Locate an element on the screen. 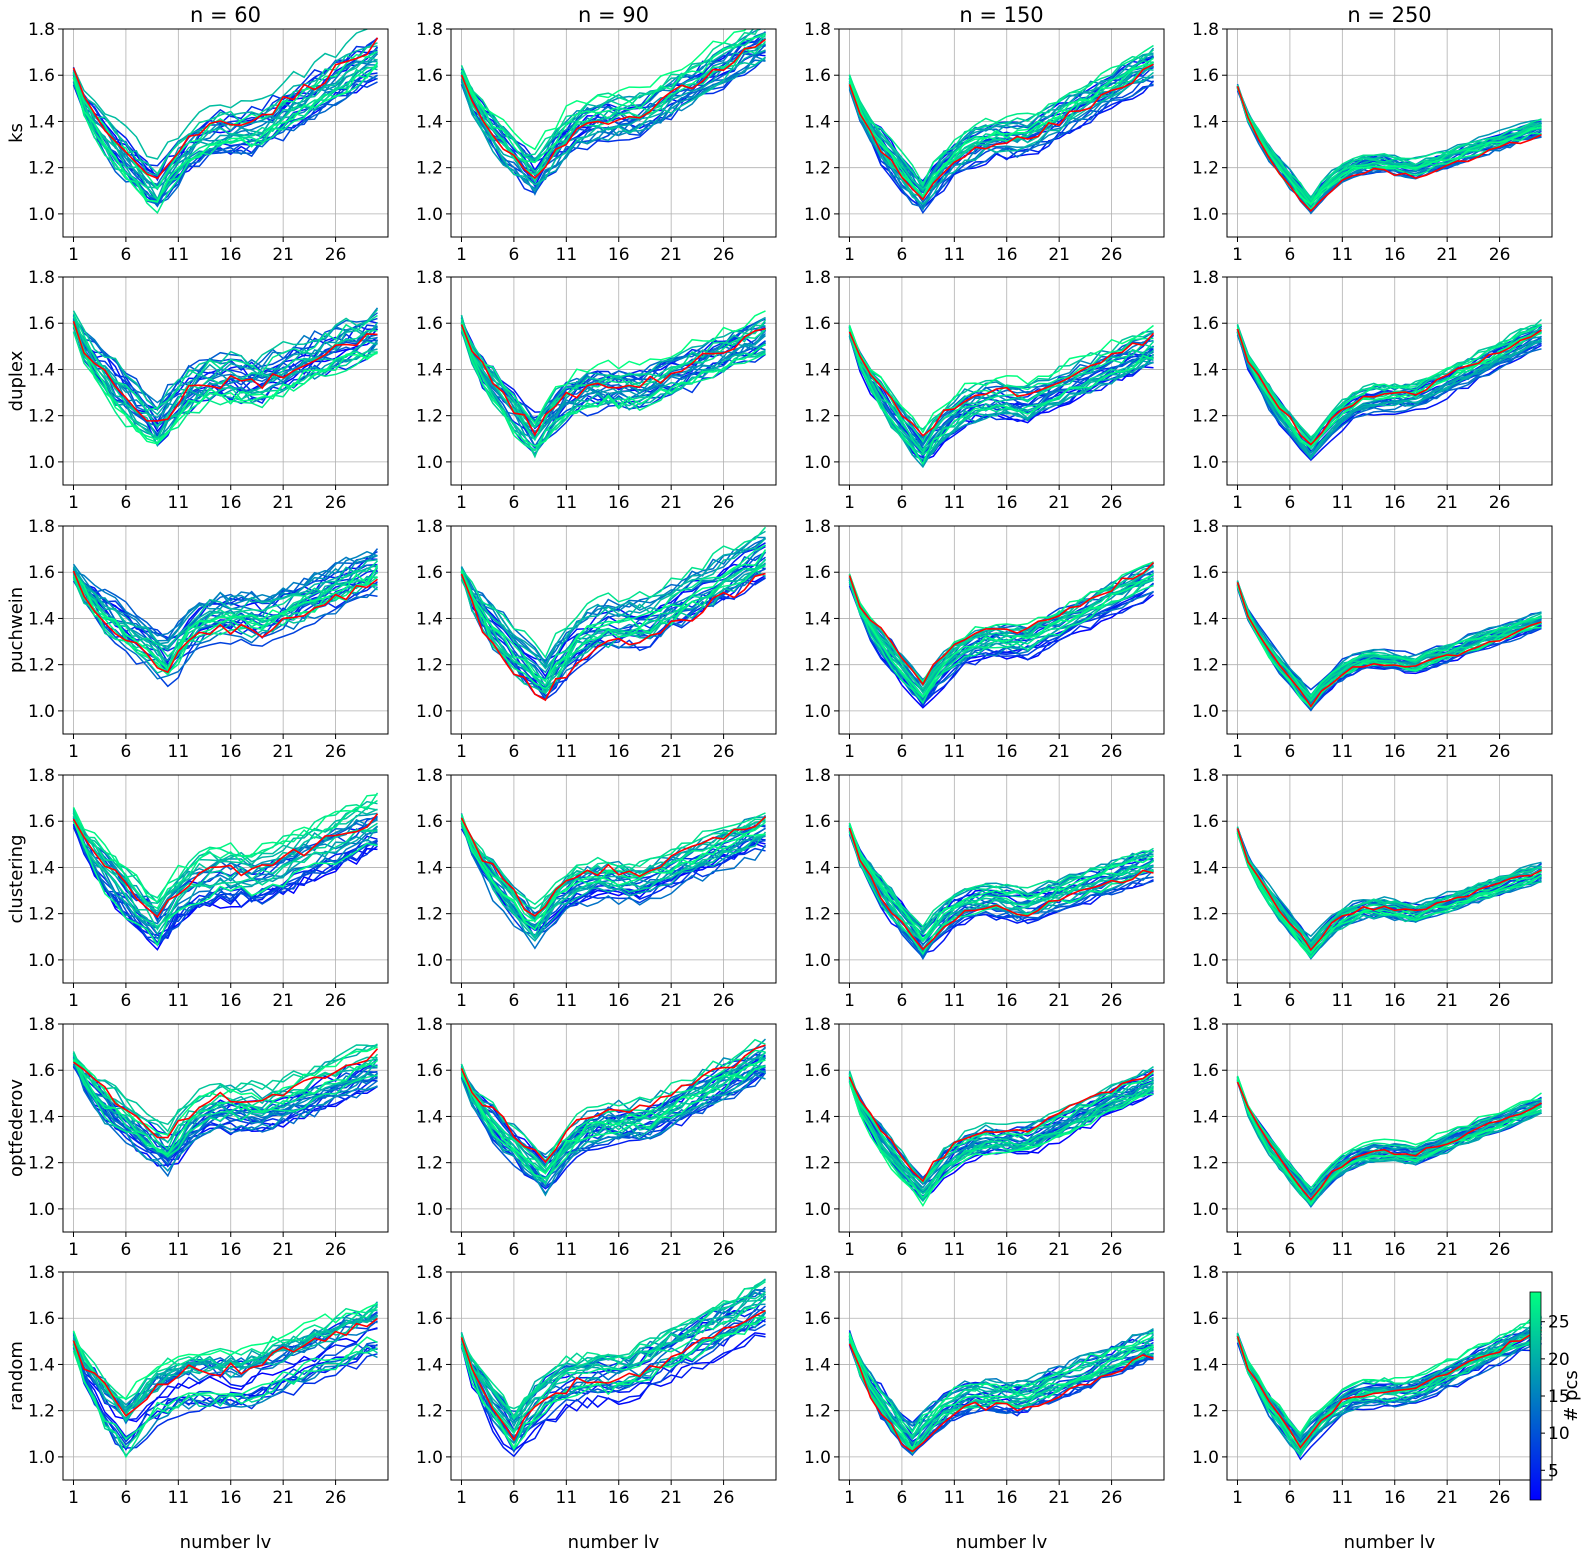  panel-puchwein-2: 1 6 11 16 21 261.01.21.41.61.8 is located at coordinates (984, 639).